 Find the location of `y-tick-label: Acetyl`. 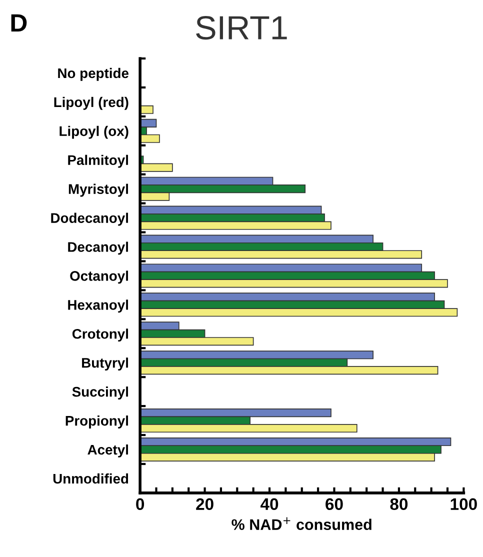

y-tick-label: Acetyl is located at coordinates (108, 451).